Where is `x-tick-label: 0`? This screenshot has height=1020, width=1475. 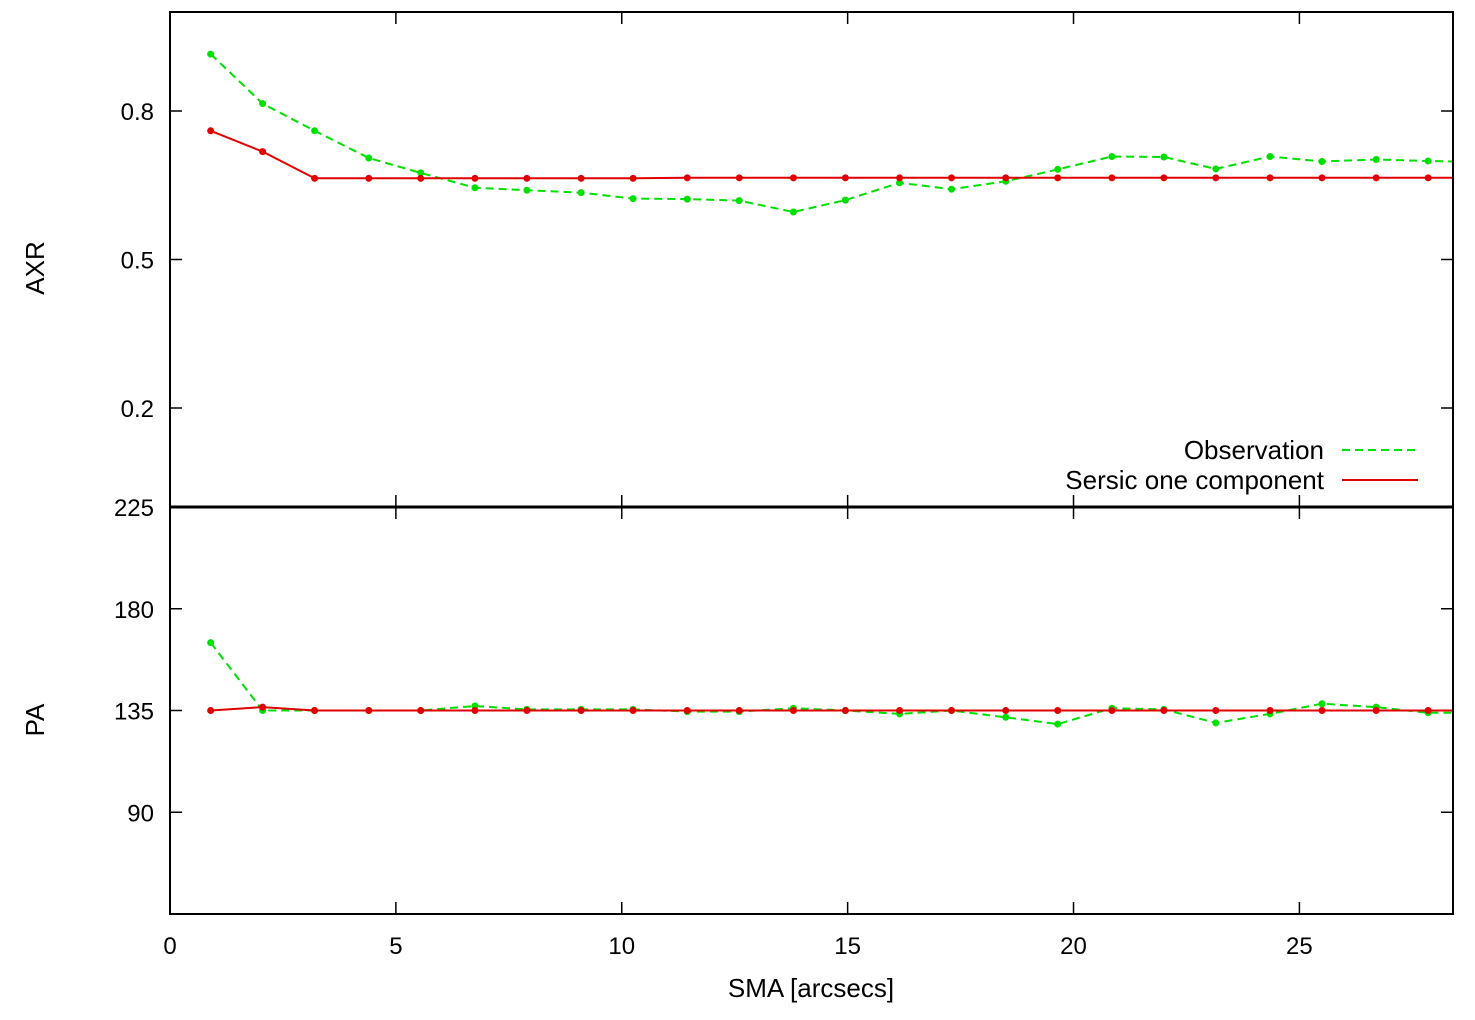 x-tick-label: 0 is located at coordinates (169, 946).